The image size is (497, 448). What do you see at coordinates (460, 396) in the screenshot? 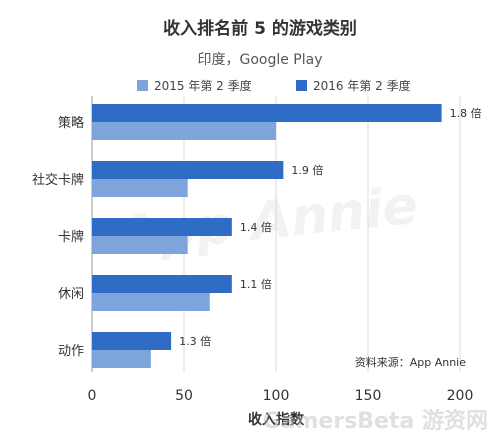
I see `x-tick-label-4: 200` at bounding box center [460, 396].